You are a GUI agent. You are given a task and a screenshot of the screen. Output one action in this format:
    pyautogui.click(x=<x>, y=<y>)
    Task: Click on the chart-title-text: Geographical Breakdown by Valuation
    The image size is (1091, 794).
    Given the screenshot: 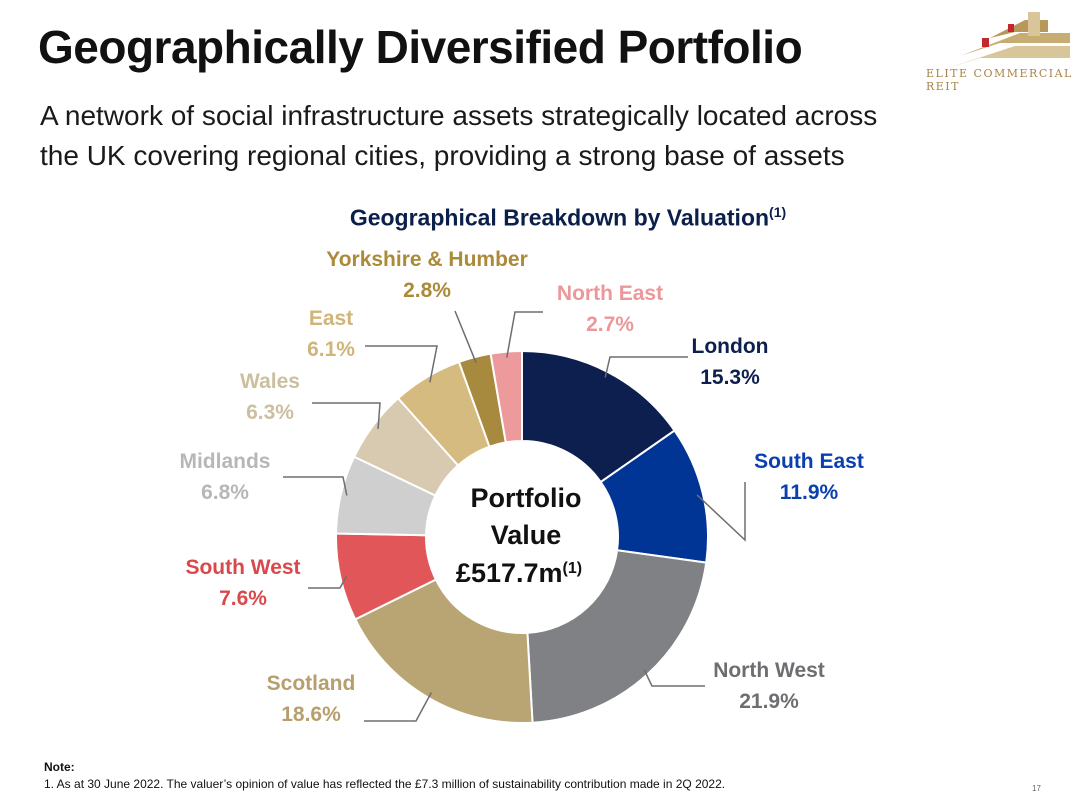 What is the action you would take?
    pyautogui.click(x=559, y=217)
    